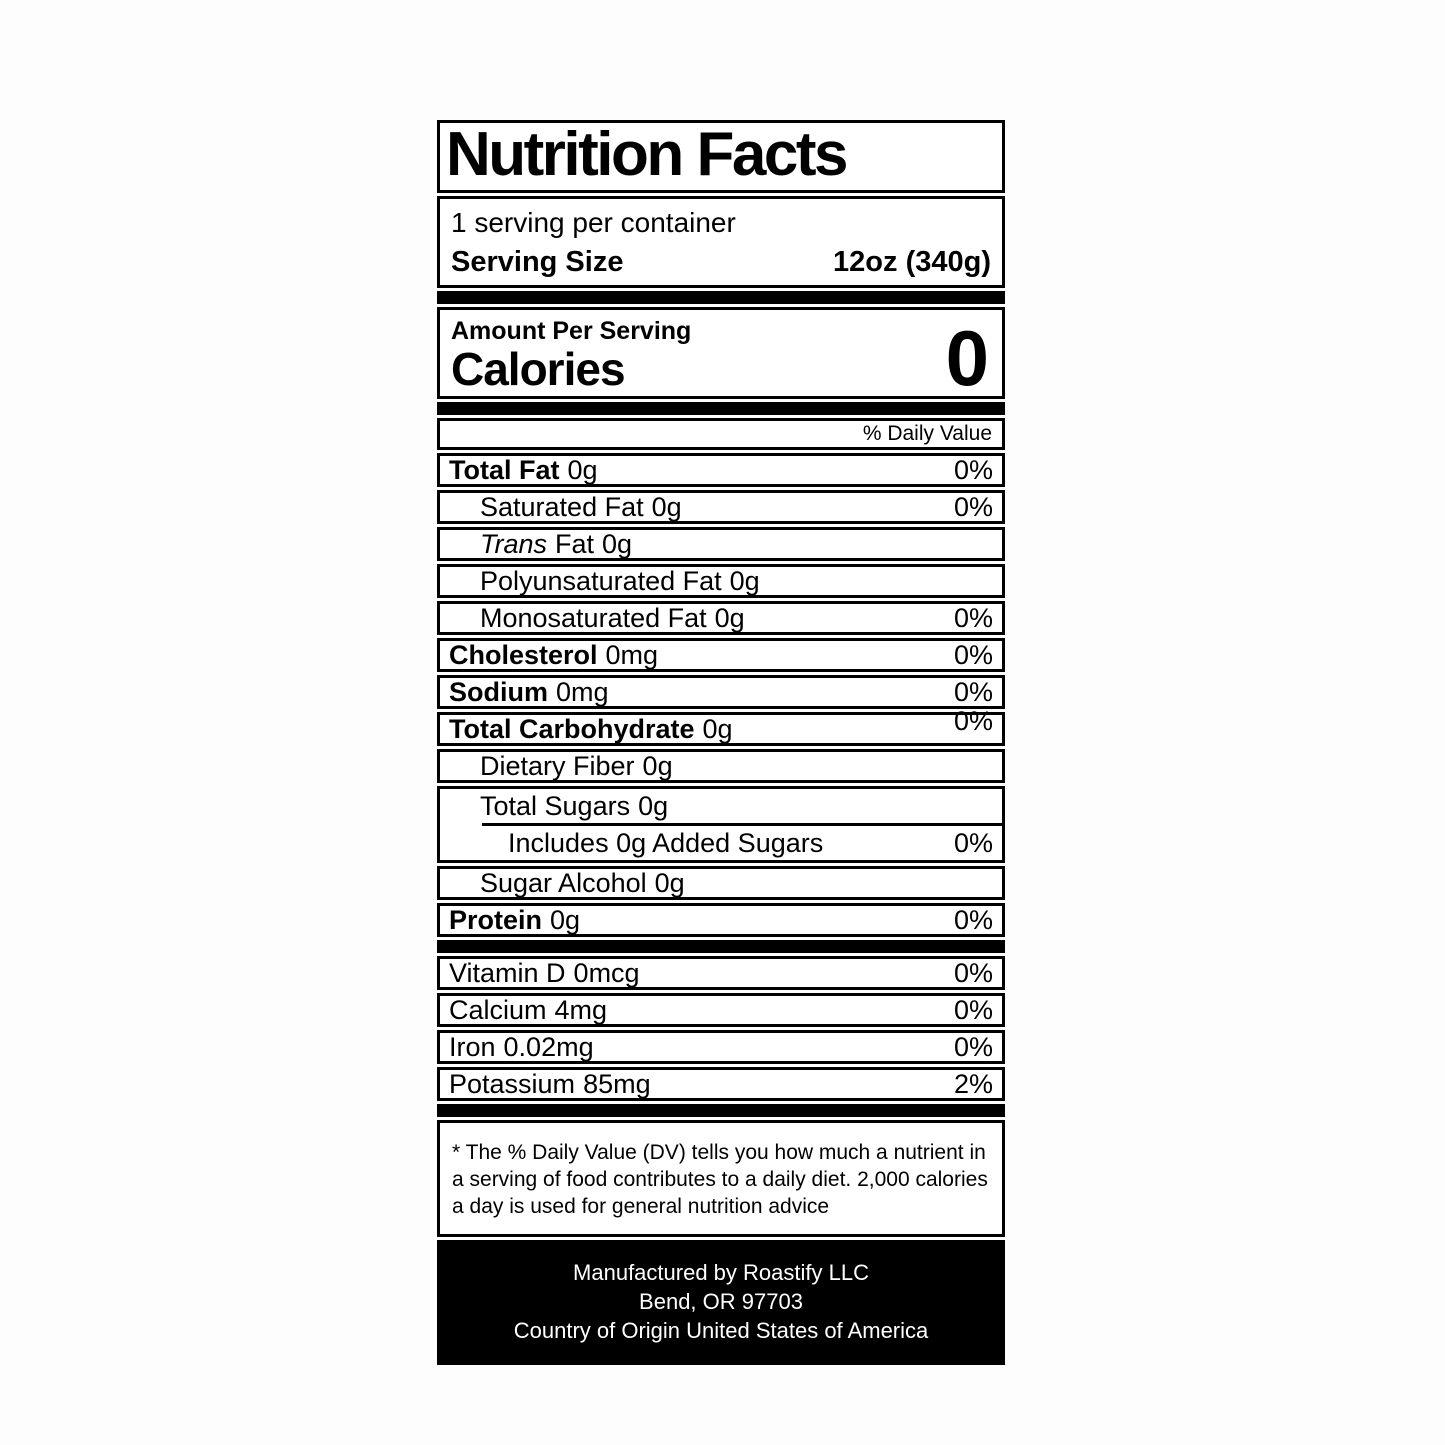 This screenshot has width=1445, height=1445. I want to click on nutrient-name: Cholesterol 0mg, so click(554, 654).